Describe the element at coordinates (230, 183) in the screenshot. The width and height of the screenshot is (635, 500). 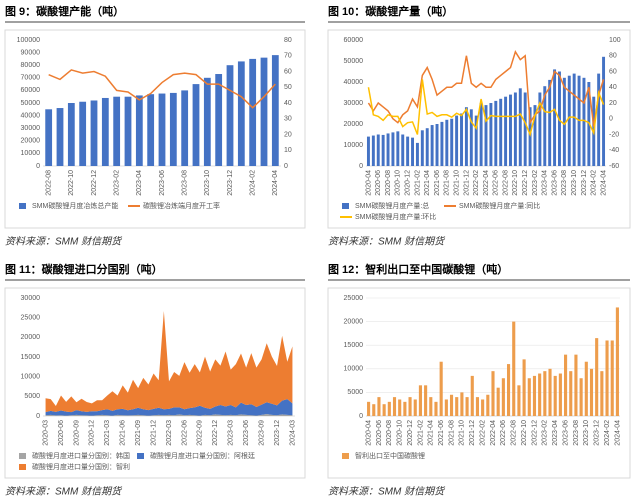
I see `x-tick-label: 2023-12` at that location.